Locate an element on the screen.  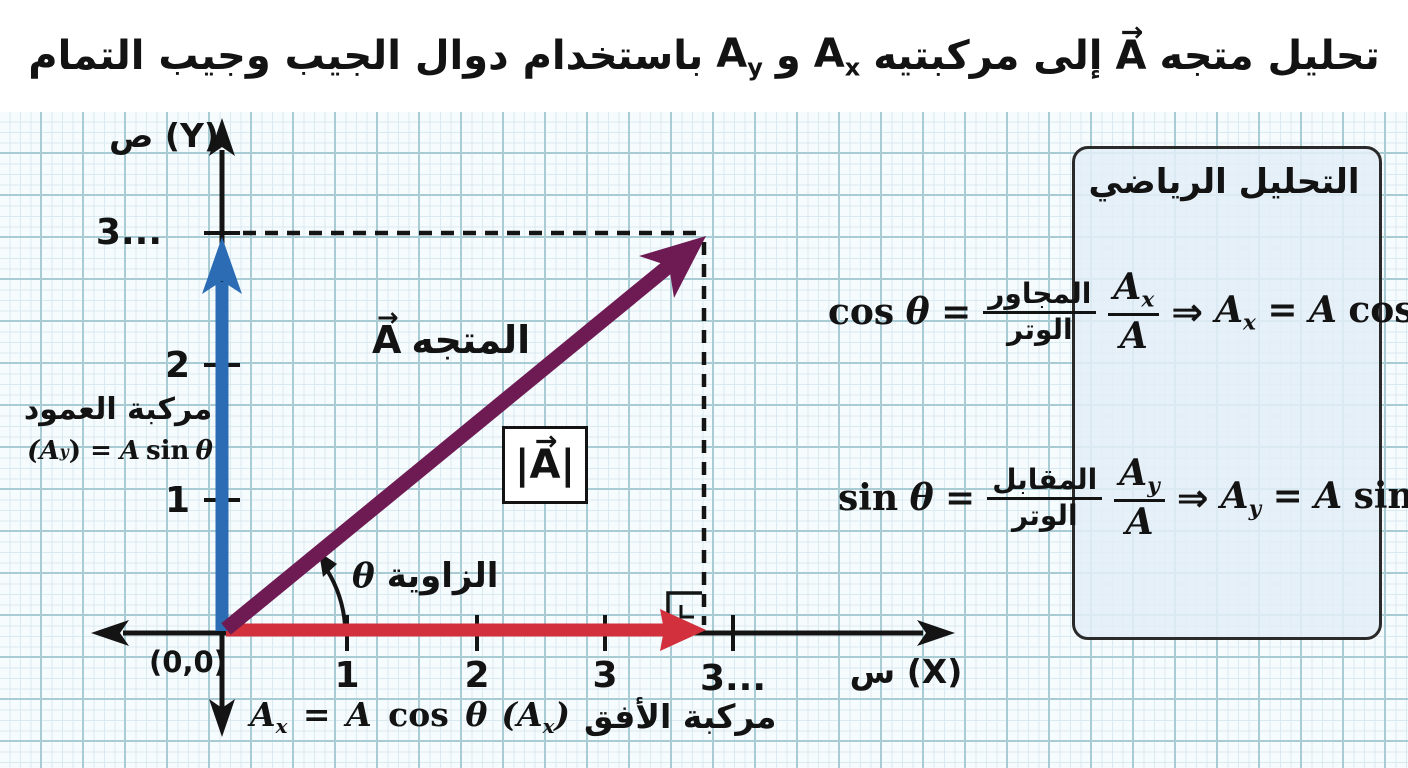
analysis-panel is located at coordinates (1227, 393).